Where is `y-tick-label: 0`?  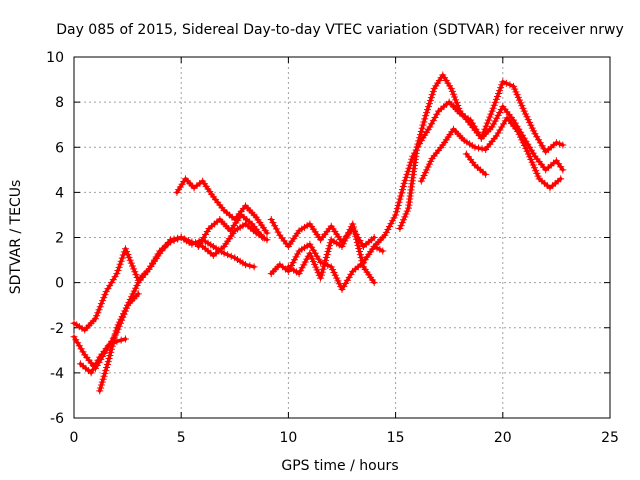
y-tick-label: 0 is located at coordinates (59, 284).